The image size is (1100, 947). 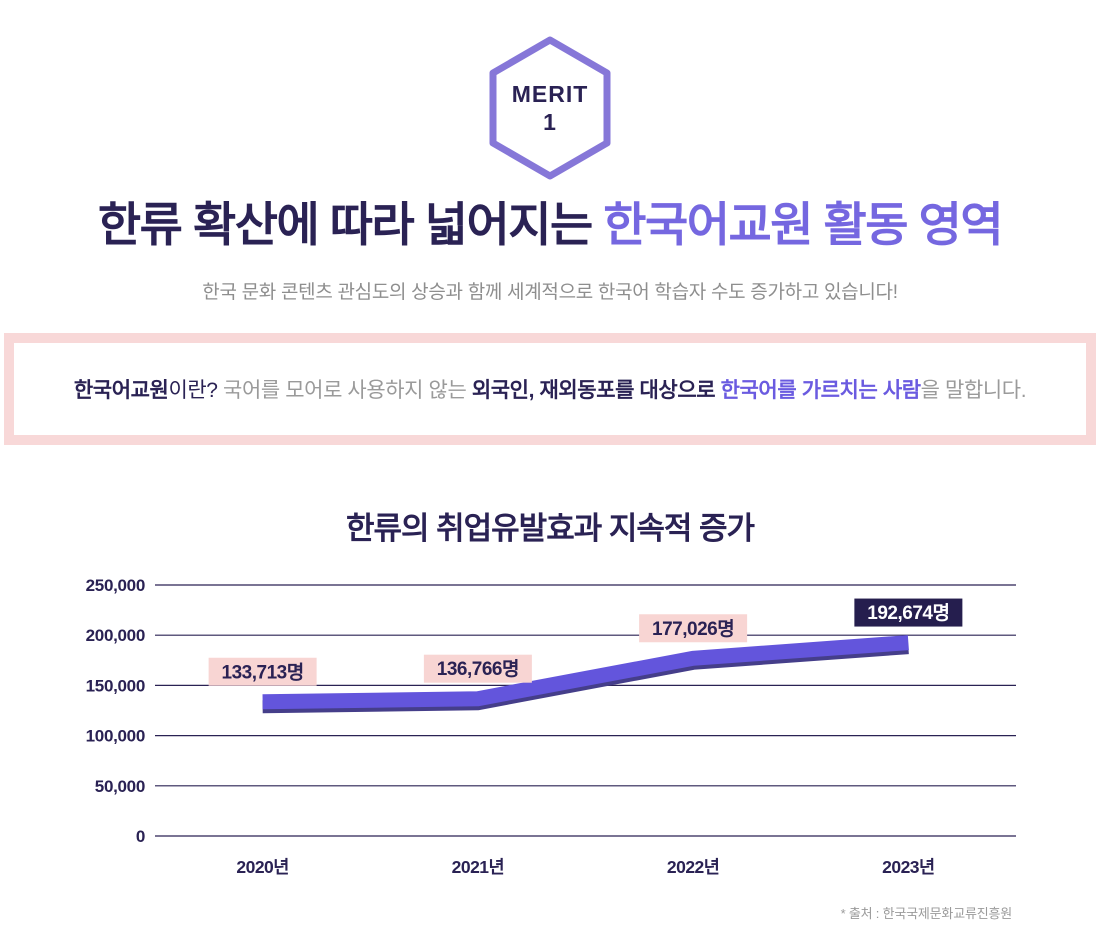 I want to click on data-label-1: 136,766명, so click(x=478, y=669).